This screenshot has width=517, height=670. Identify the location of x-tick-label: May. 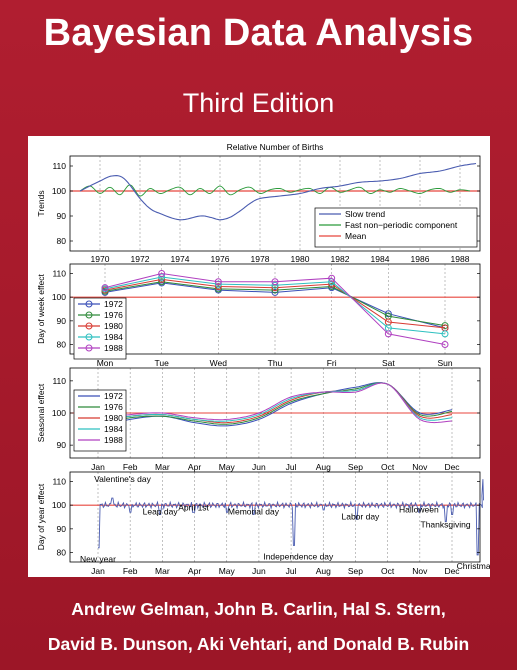
(227, 467).